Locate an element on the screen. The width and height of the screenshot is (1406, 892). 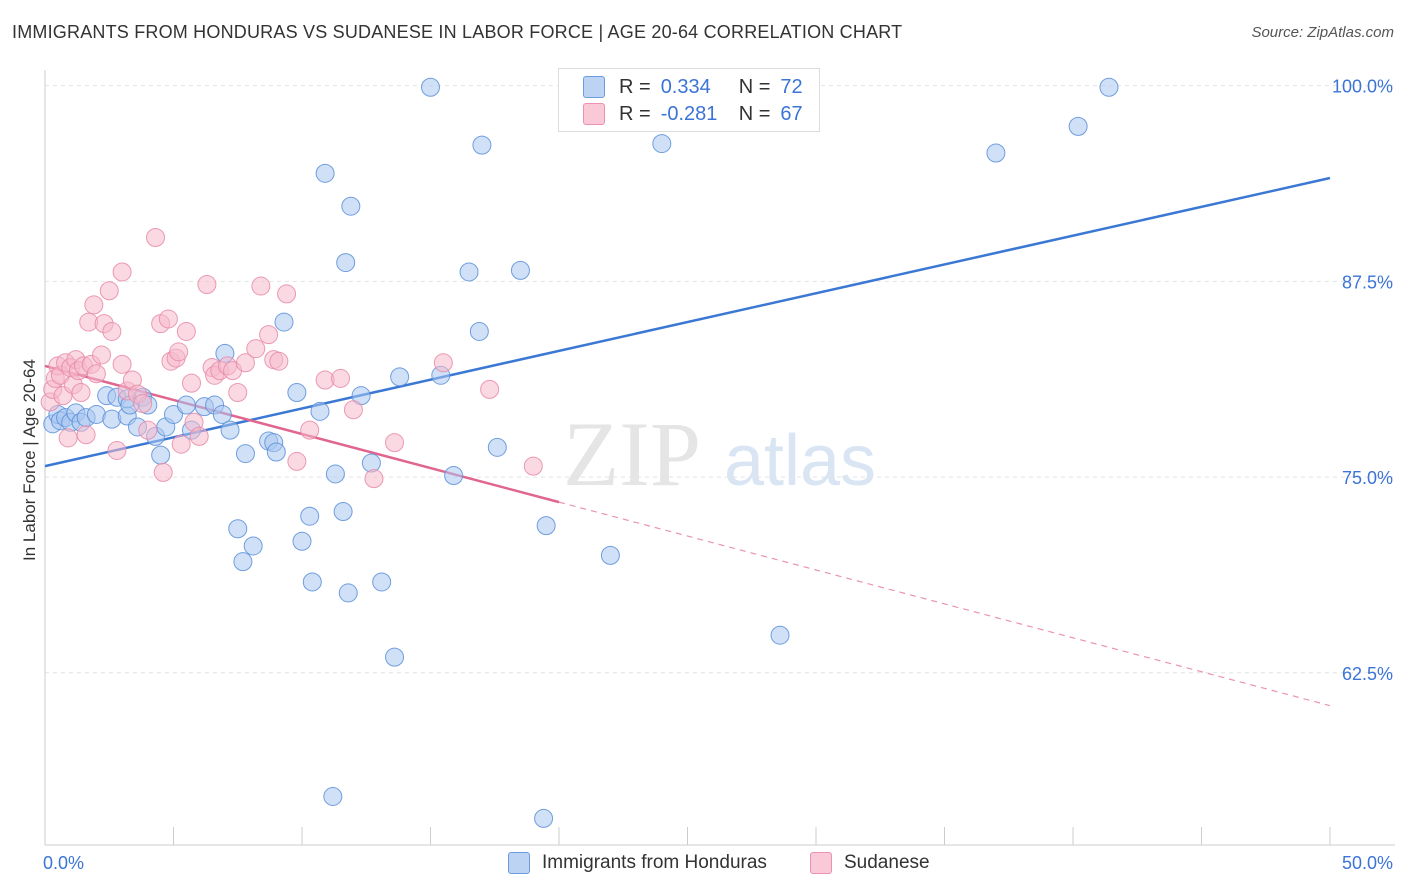
stats-legend: R = 0.334 N = 72 R = -0.281 N = 67 is located at coordinates (689, 100).